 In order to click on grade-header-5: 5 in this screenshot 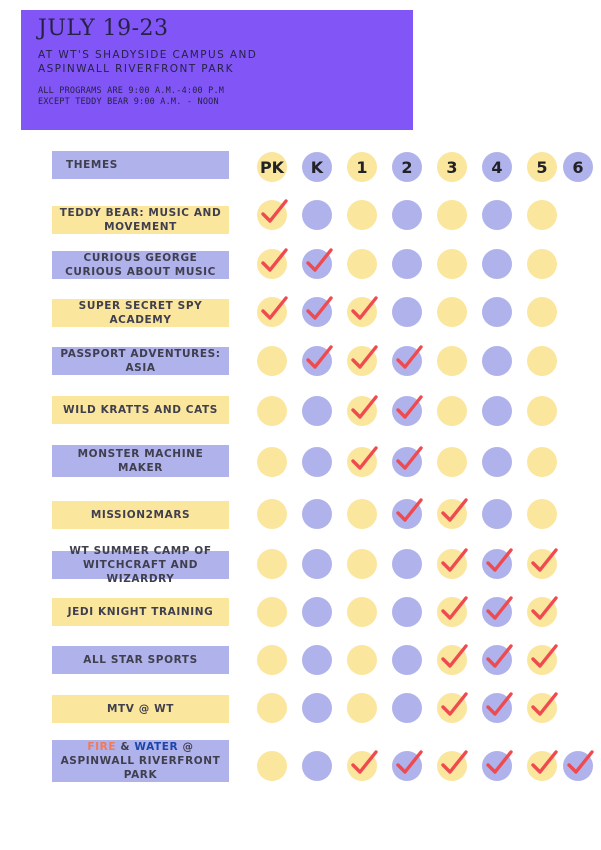, I will do `click(542, 167)`.